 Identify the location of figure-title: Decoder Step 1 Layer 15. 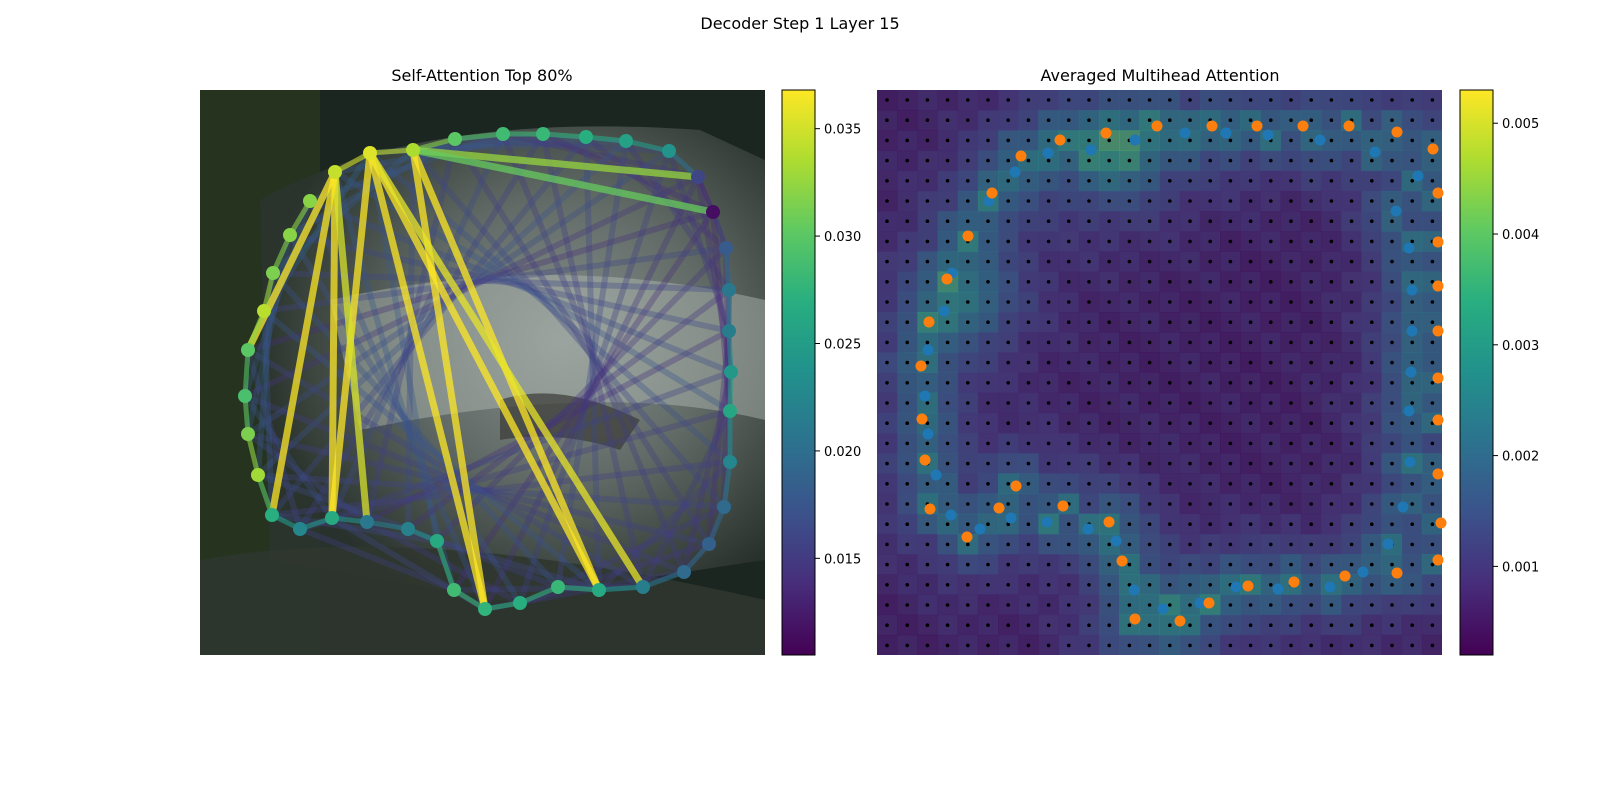
(799, 23).